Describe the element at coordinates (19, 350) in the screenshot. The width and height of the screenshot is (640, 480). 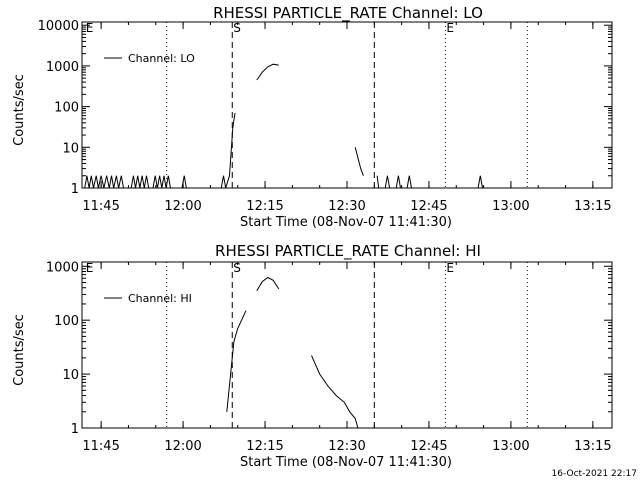
I see `y-axis-label-hi: Counts/sec` at that location.